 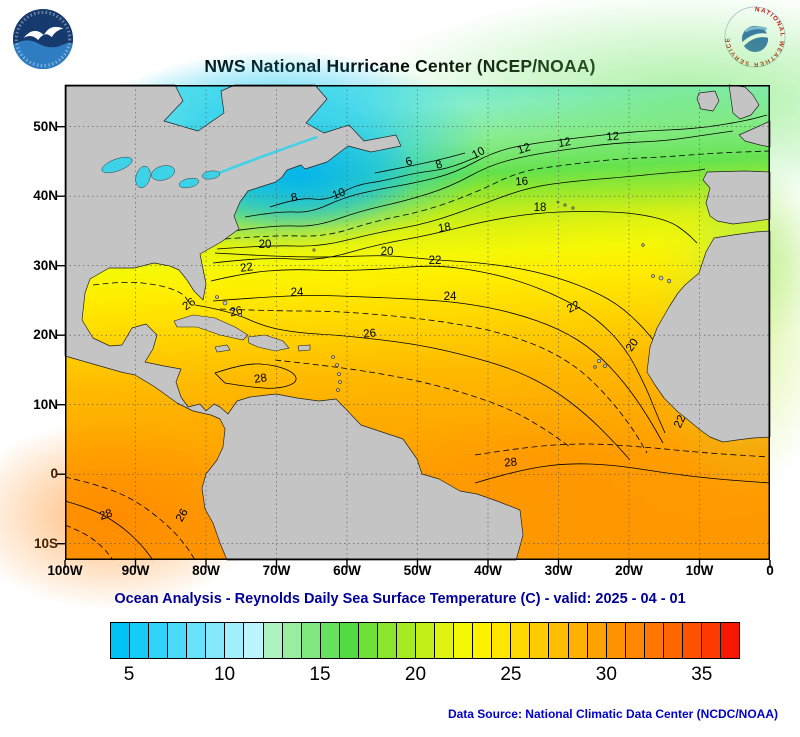 I want to click on lat-tick-label: 20N, so click(x=45, y=335).